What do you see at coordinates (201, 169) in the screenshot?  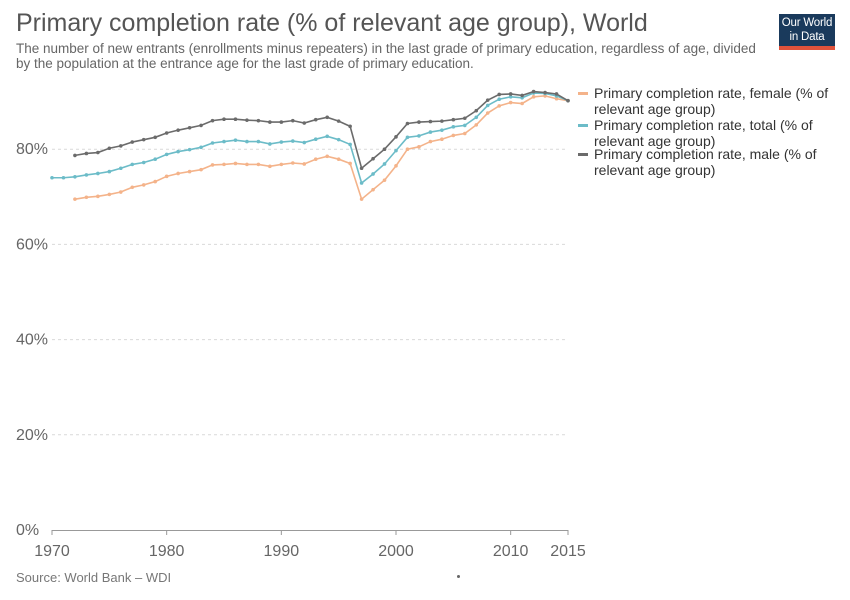 I see `data-point-female: 1983: 75.7` at bounding box center [201, 169].